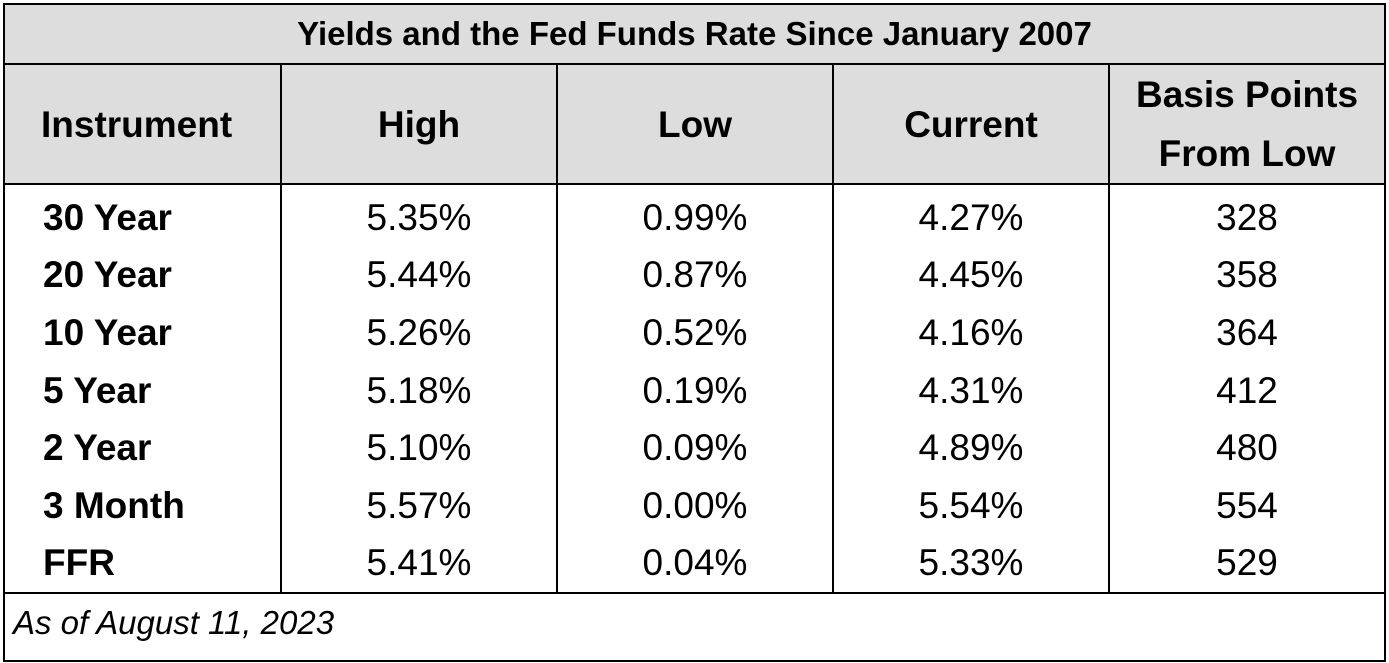  What do you see at coordinates (1247, 505) in the screenshot?
I see `cell-basis-points: 554` at bounding box center [1247, 505].